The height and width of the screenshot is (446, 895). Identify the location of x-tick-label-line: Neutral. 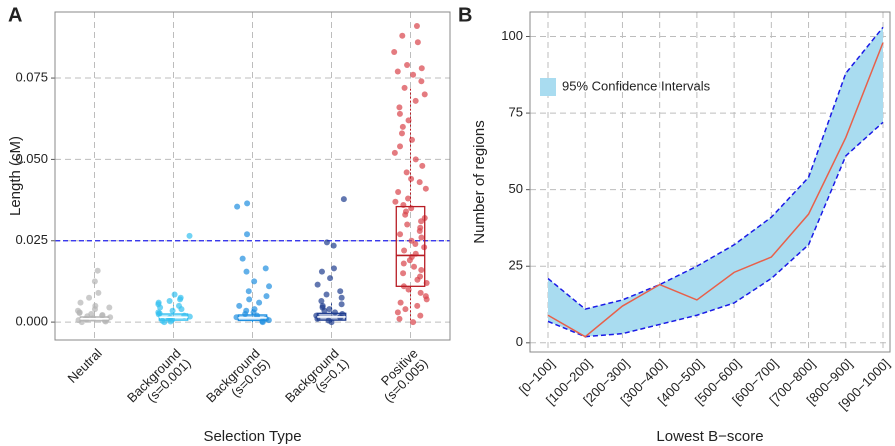
(85, 366).